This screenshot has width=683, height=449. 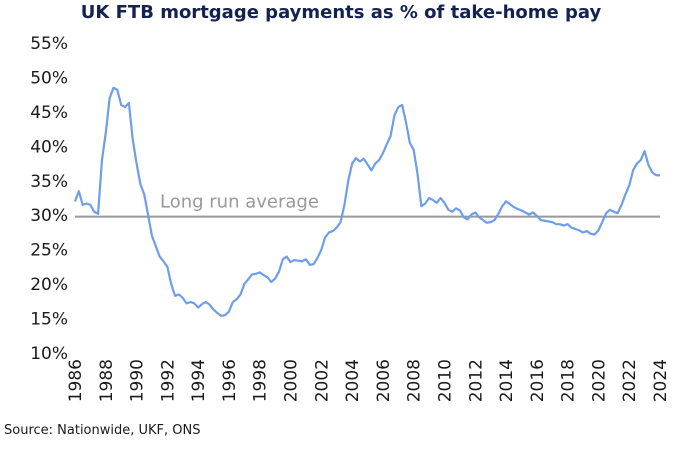 What do you see at coordinates (538, 380) in the screenshot?
I see `x-tick-label: 2016` at bounding box center [538, 380].